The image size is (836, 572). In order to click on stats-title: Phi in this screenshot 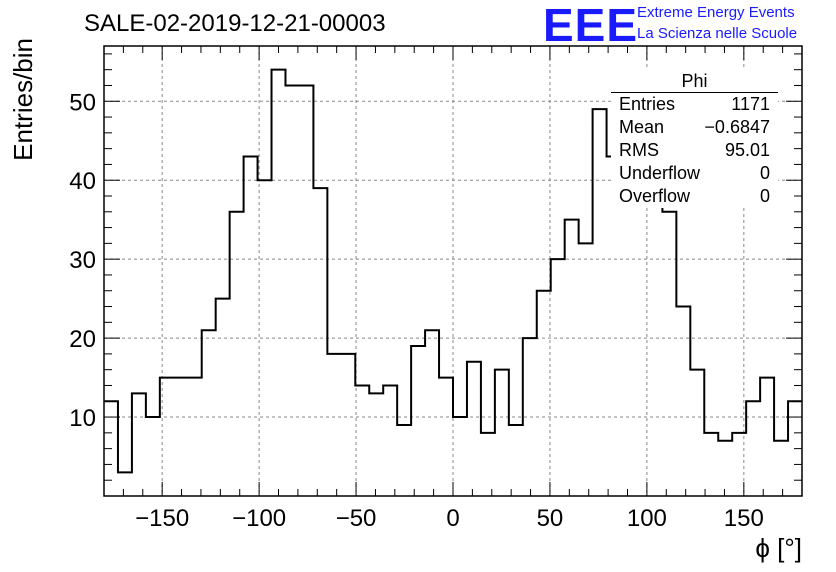, I will do `click(694, 81)`.